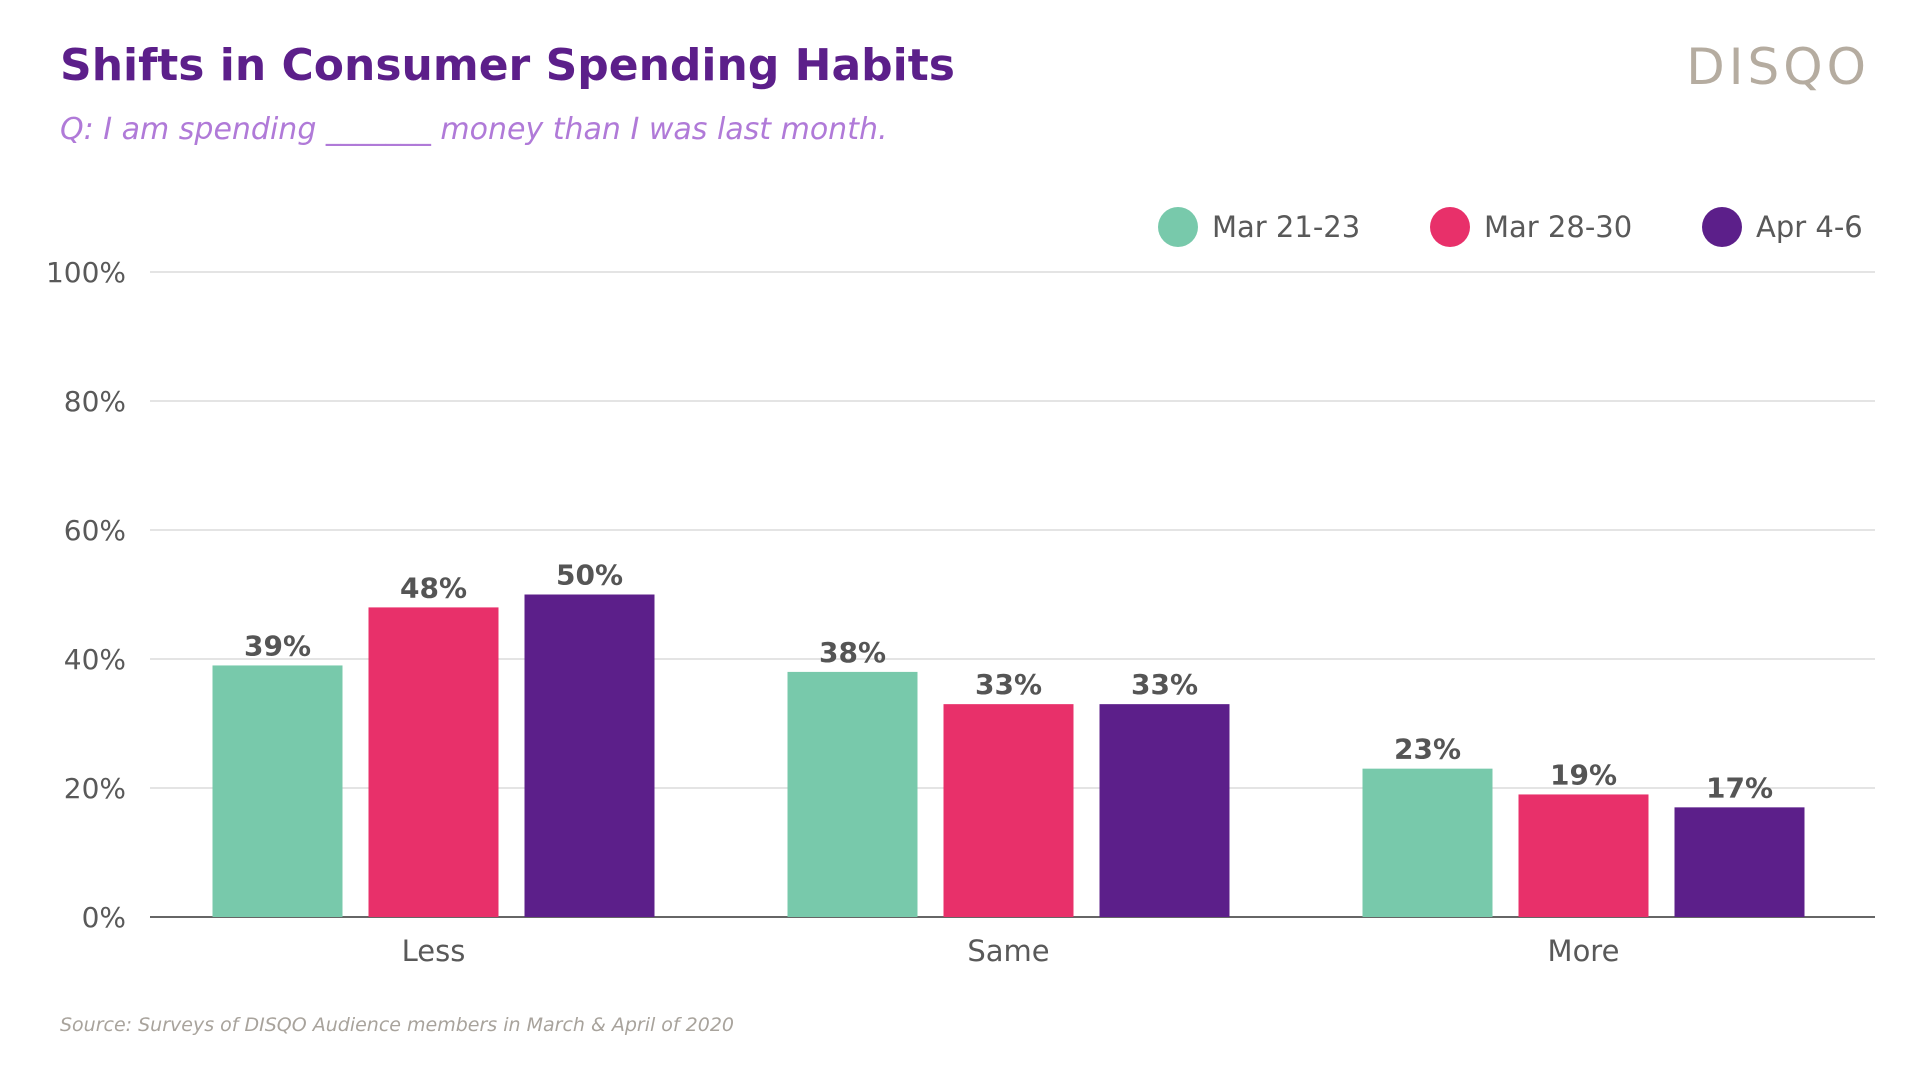  I want to click on legend-label: Mar 21-23, so click(1286, 227).